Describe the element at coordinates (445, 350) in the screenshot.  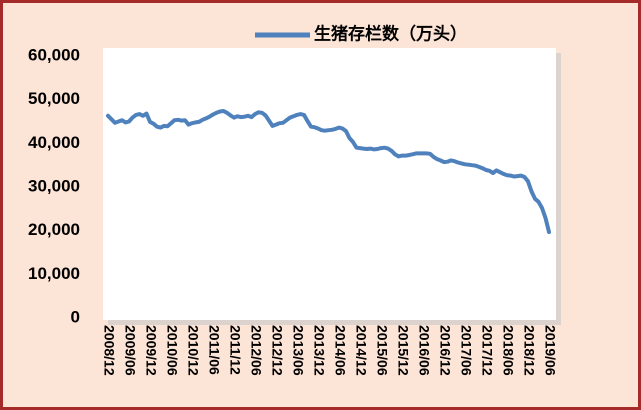
I see `x-tick-label: 2016/12` at that location.